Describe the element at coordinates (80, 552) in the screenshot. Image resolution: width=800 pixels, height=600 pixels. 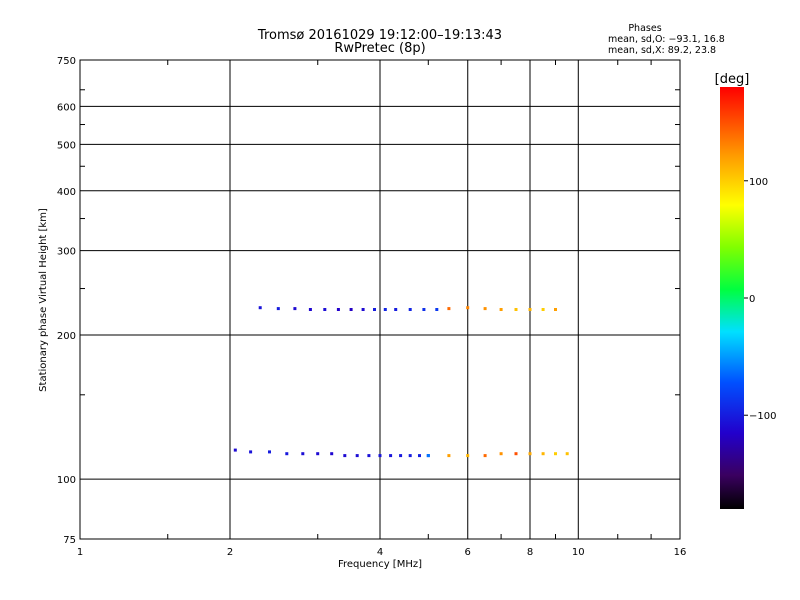
I see `x-tick-label: 1` at that location.